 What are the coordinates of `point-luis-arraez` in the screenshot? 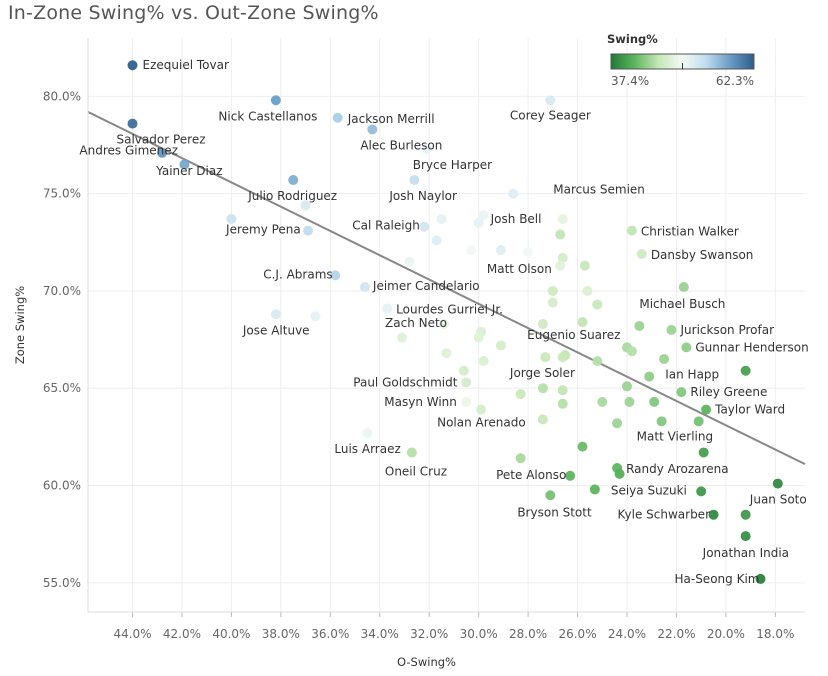 It's located at (367, 432).